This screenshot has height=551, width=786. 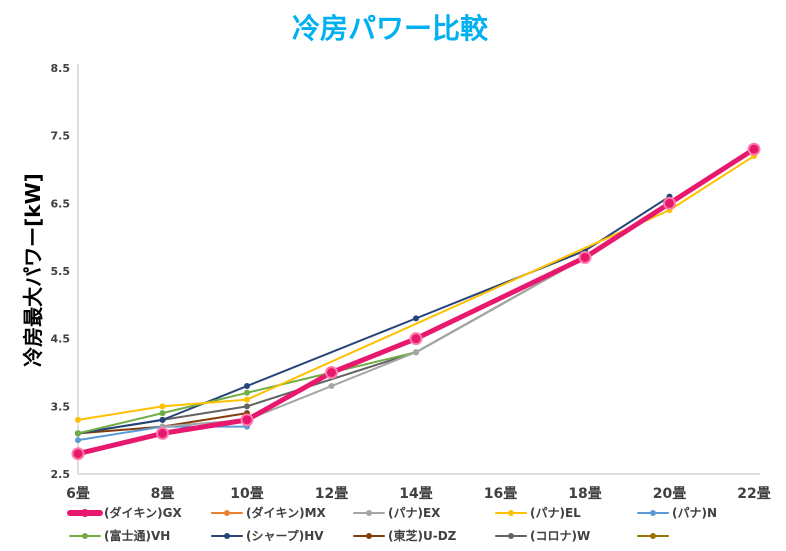 I want to click on legend-label: (ダイキン)GX, so click(x=143, y=512).